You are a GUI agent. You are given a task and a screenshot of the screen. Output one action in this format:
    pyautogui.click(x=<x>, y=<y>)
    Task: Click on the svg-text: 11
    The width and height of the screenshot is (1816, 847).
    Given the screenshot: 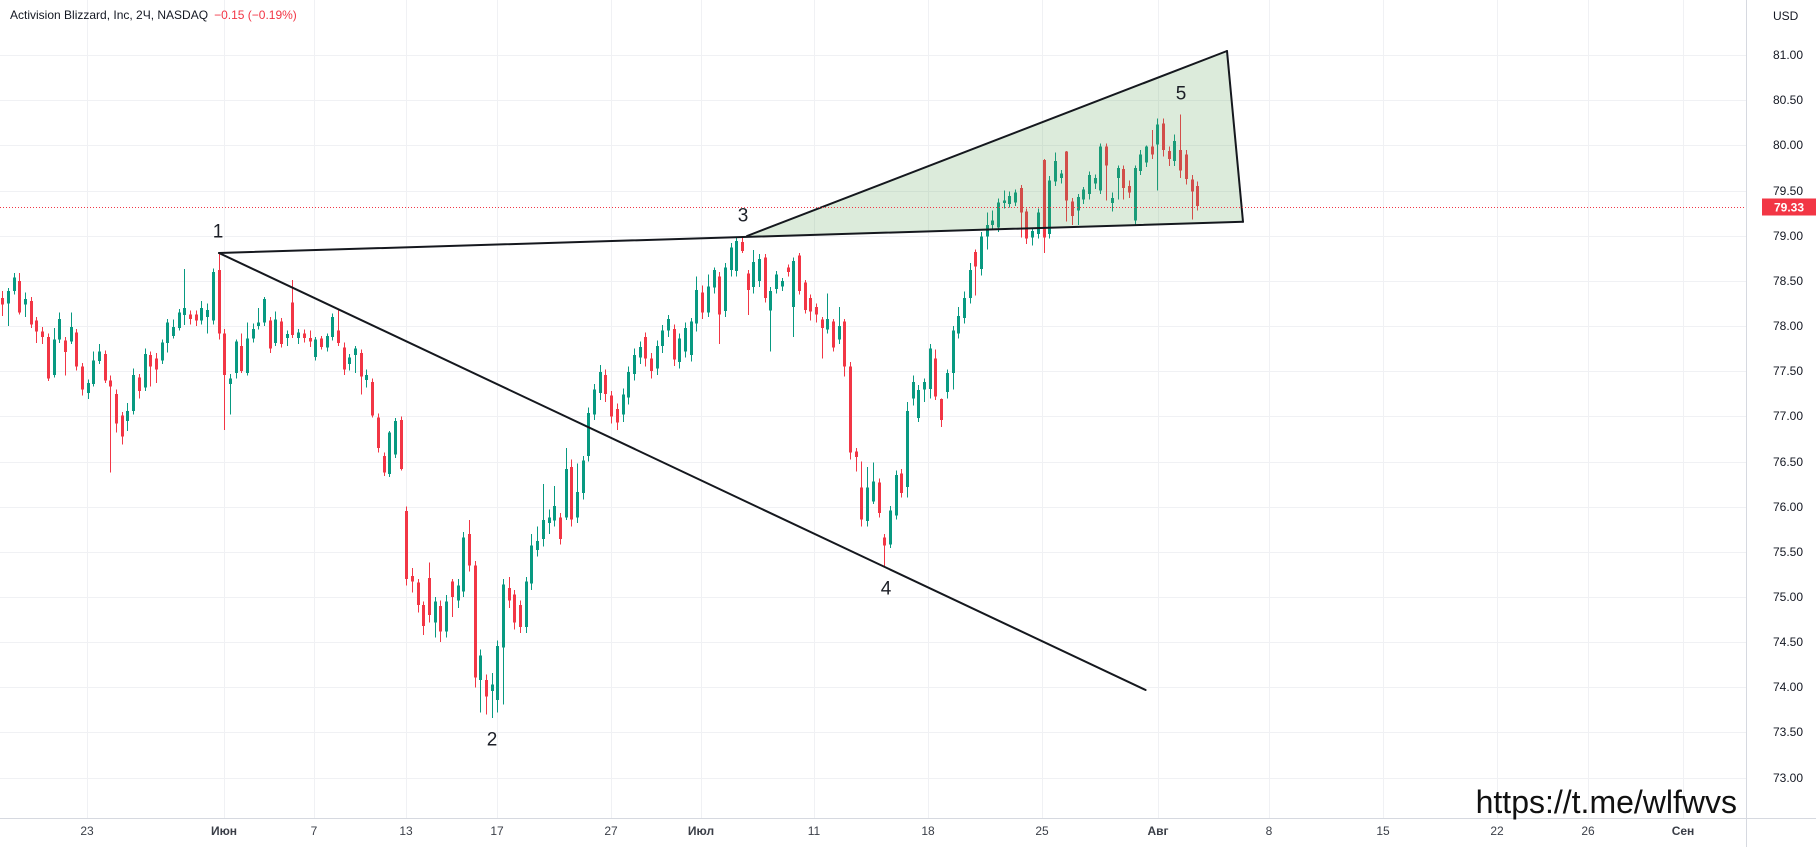 What is the action you would take?
    pyautogui.click(x=814, y=831)
    